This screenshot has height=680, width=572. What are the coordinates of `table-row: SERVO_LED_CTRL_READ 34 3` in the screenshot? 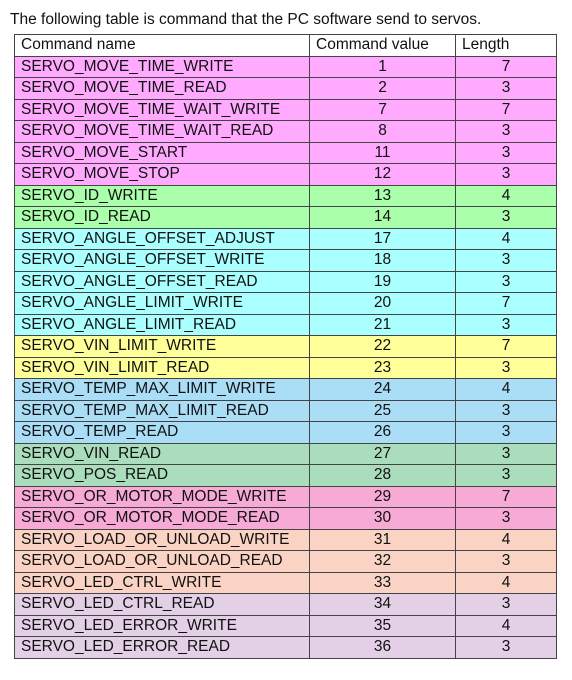 It's located at (285, 604).